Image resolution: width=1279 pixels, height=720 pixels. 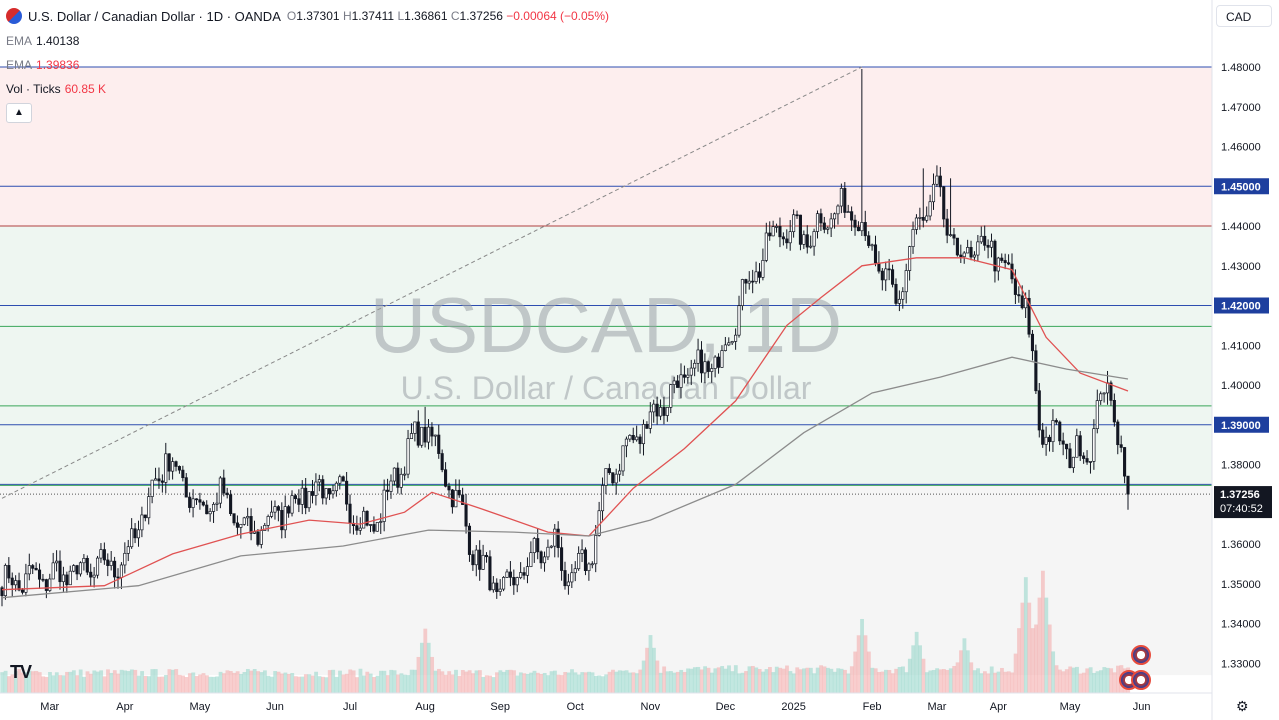 What do you see at coordinates (1244, 16) in the screenshot?
I see `currency-selector: CAD` at bounding box center [1244, 16].